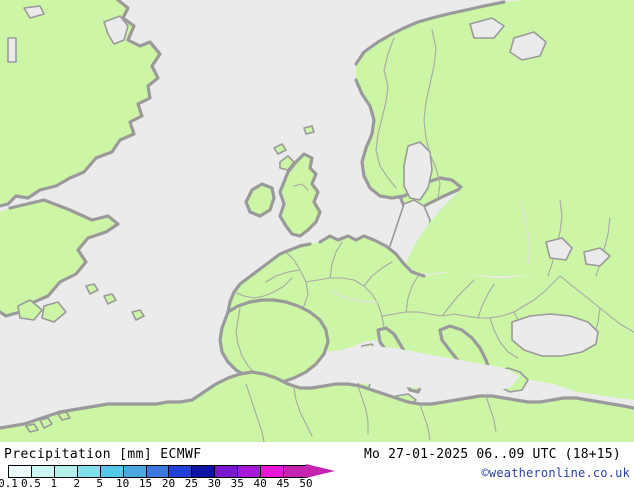 The height and width of the screenshot is (490, 634). What do you see at coordinates (317, 406) in the screenshot?
I see `landmass-north-africa` at bounding box center [317, 406].